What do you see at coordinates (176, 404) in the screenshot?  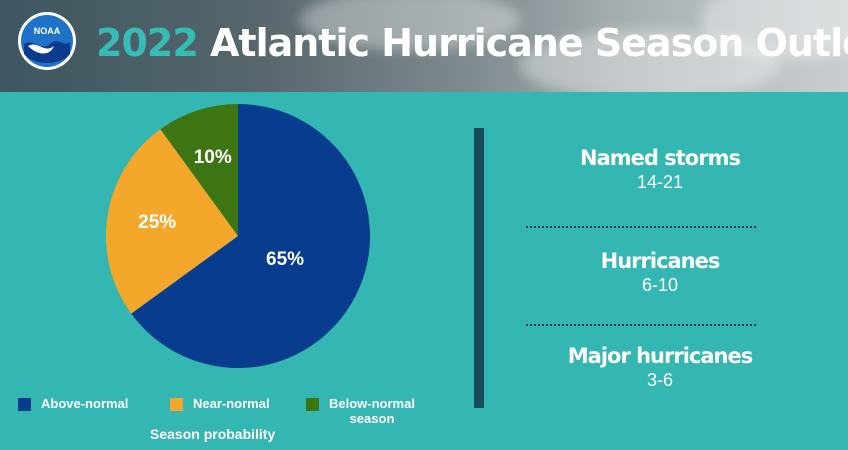 I see `legend-swatch-near-normal` at bounding box center [176, 404].